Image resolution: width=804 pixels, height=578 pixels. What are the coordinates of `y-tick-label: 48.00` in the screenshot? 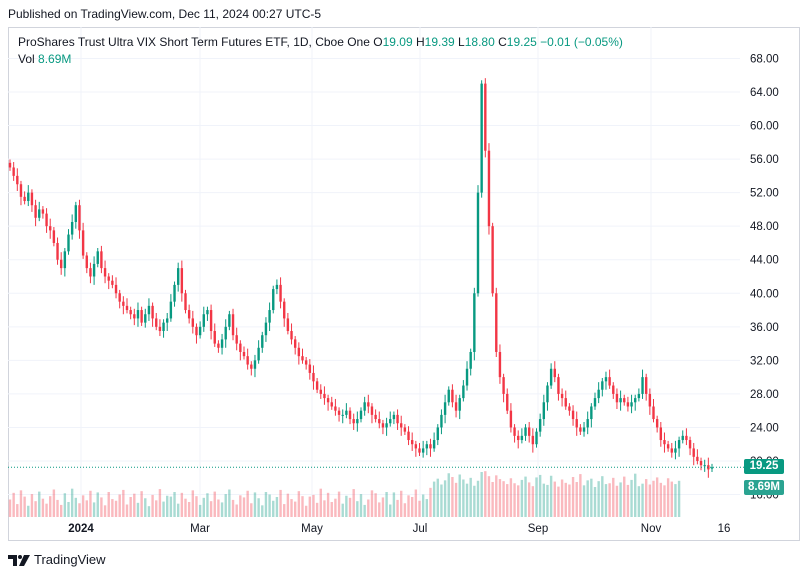 It's located at (764, 227).